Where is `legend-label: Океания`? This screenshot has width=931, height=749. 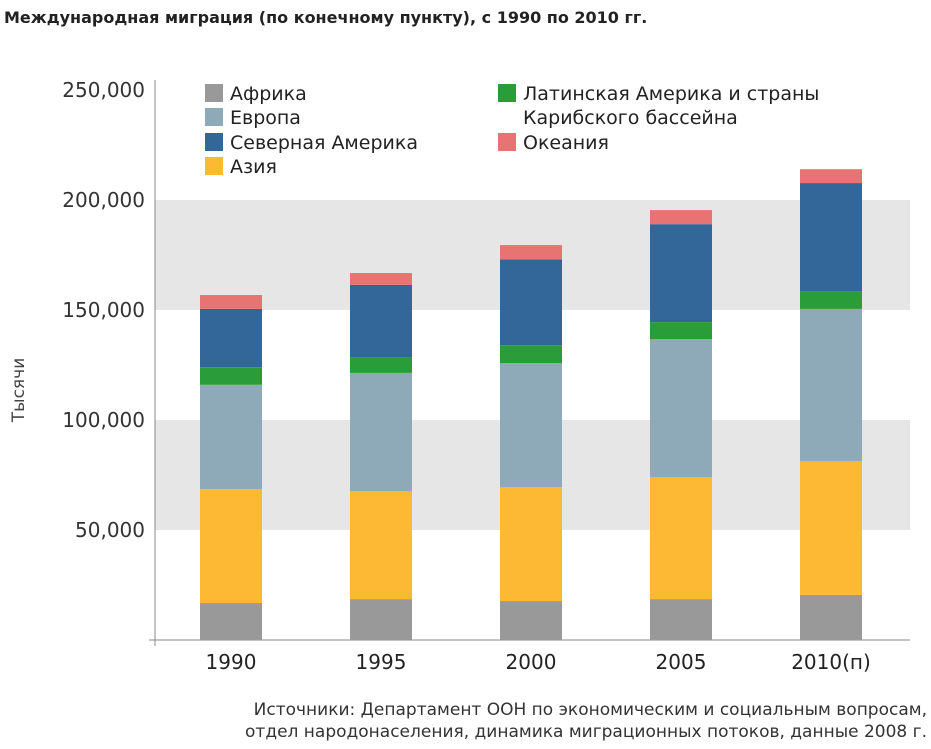
legend-label: Океания is located at coordinates (566, 143).